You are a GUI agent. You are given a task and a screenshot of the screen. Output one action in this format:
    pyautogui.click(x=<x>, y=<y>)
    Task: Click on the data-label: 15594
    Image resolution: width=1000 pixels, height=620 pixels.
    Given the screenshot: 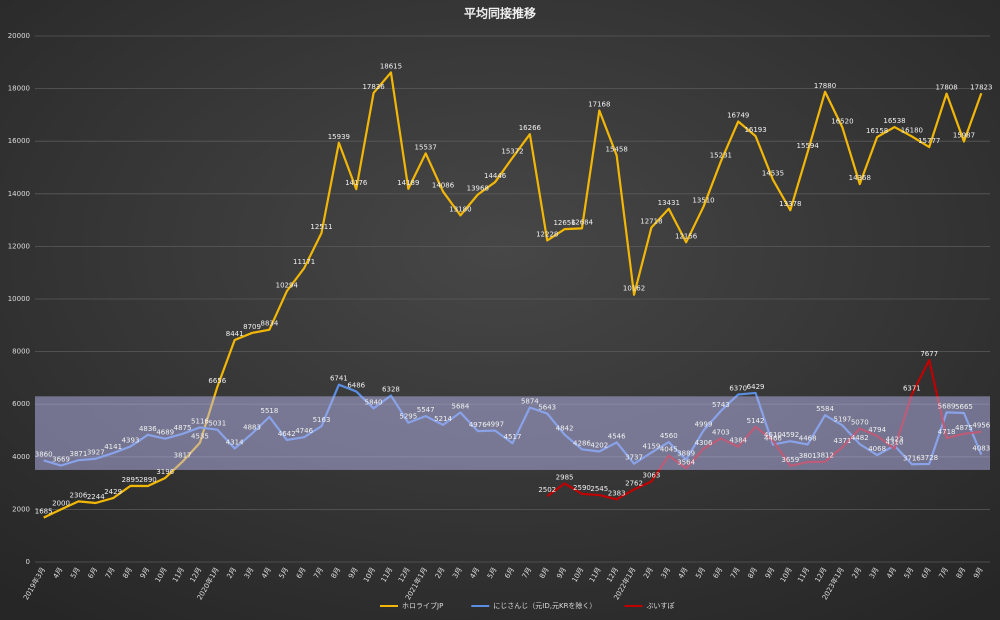 What is the action you would take?
    pyautogui.click(x=808, y=146)
    